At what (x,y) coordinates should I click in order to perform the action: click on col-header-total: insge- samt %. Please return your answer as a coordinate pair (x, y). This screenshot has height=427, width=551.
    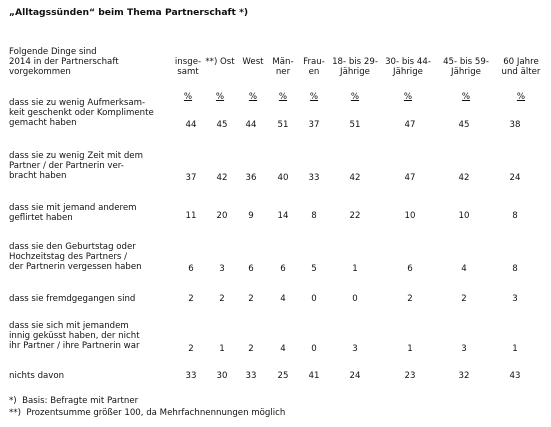
    Looking at the image, I should click on (188, 79).